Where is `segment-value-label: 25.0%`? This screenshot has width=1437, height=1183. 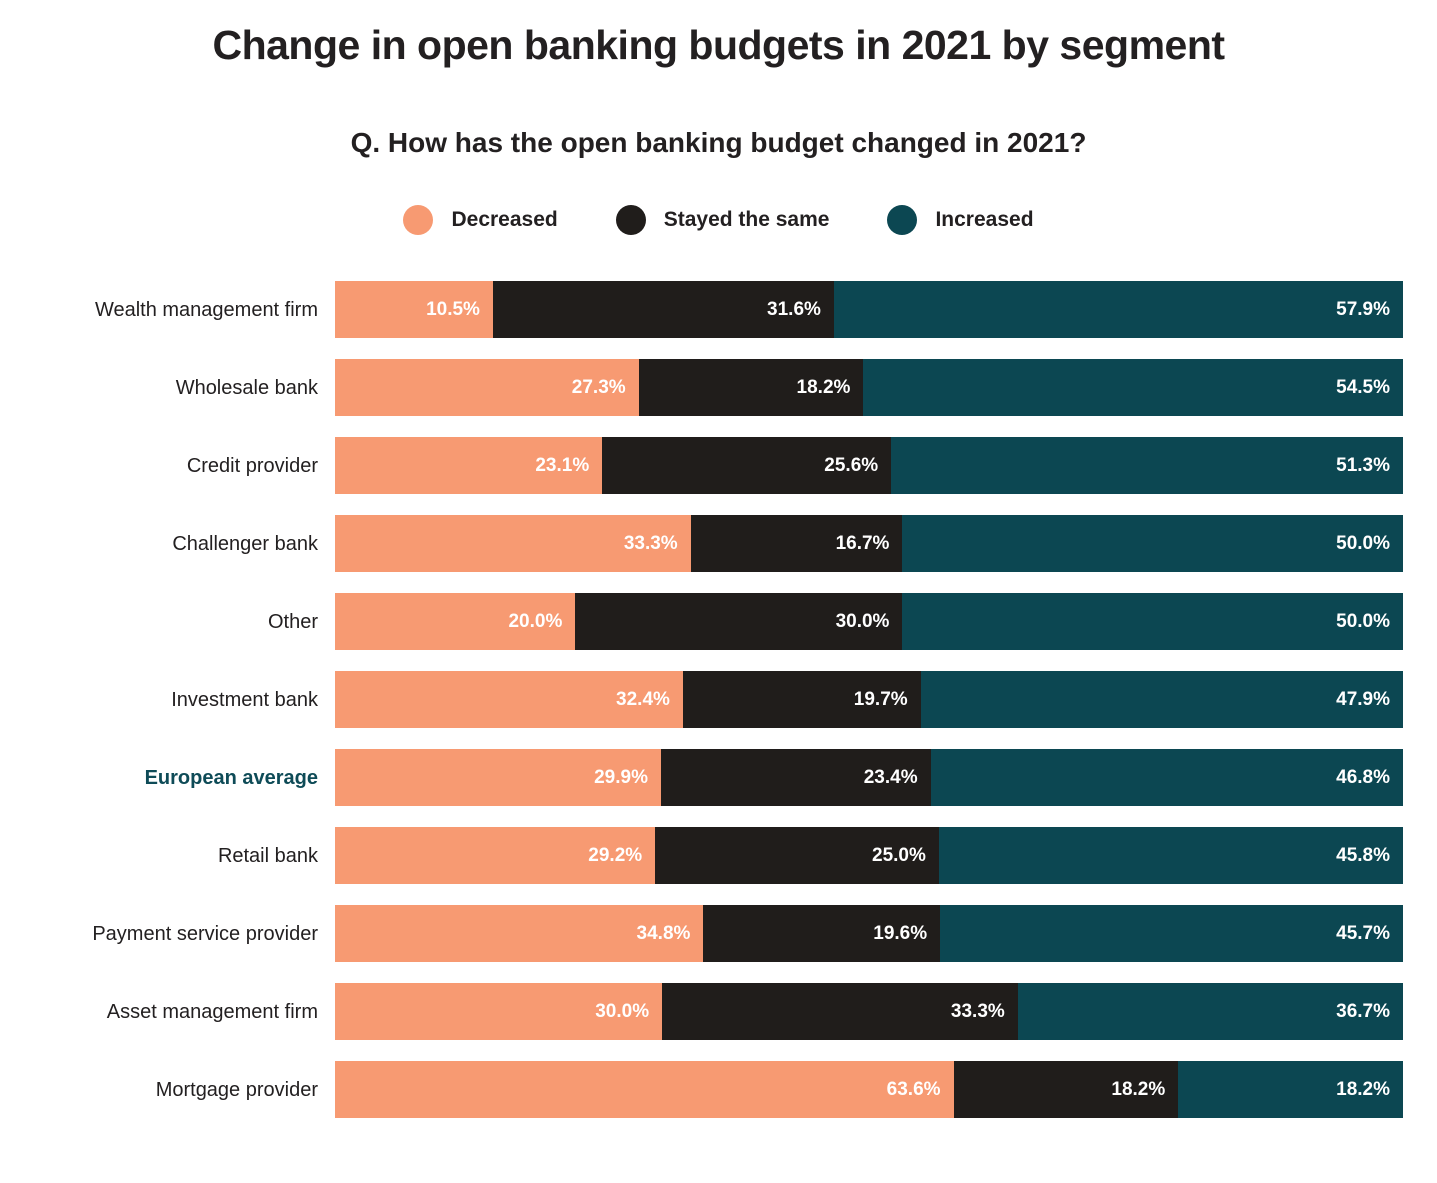
segment-value-label: 25.0% is located at coordinates (899, 855).